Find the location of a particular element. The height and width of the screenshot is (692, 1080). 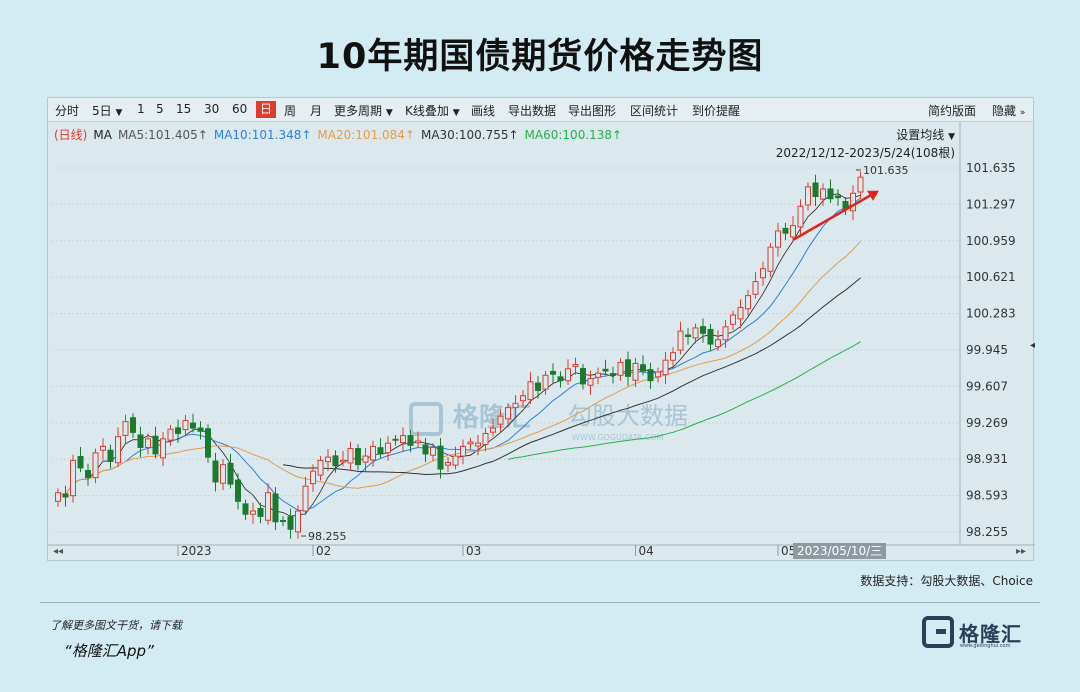

x-tick-label: 02 is located at coordinates (323, 551).